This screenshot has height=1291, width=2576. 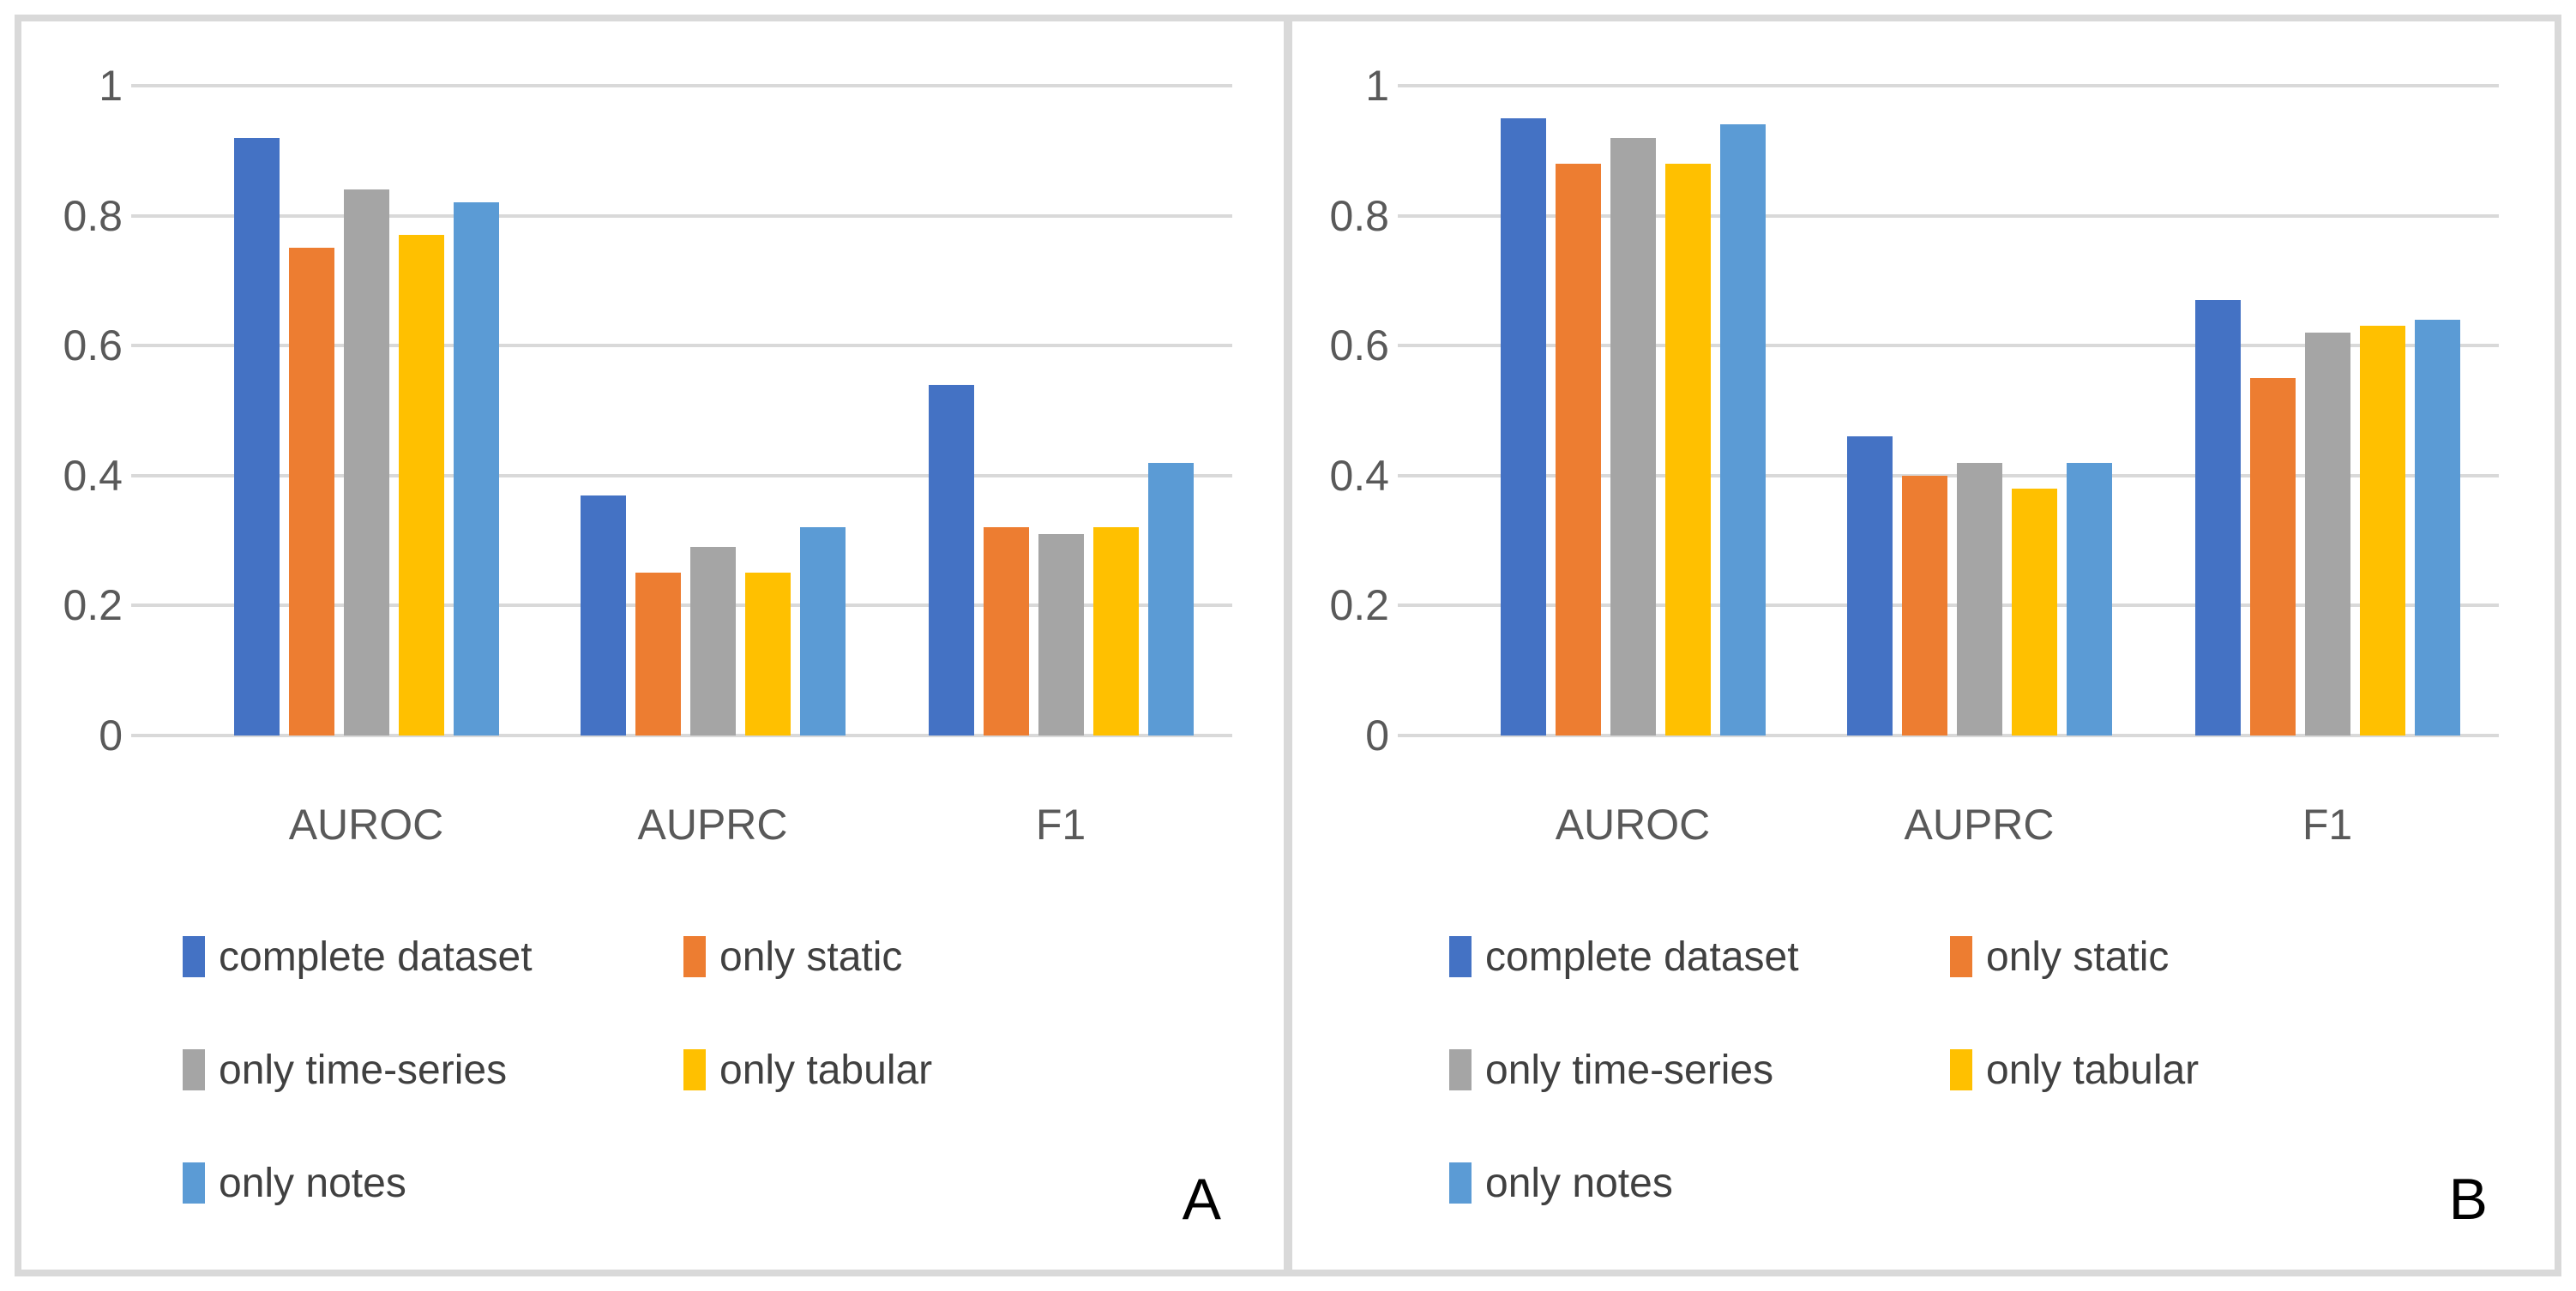 I want to click on panel-divider, so click(x=1288, y=645).